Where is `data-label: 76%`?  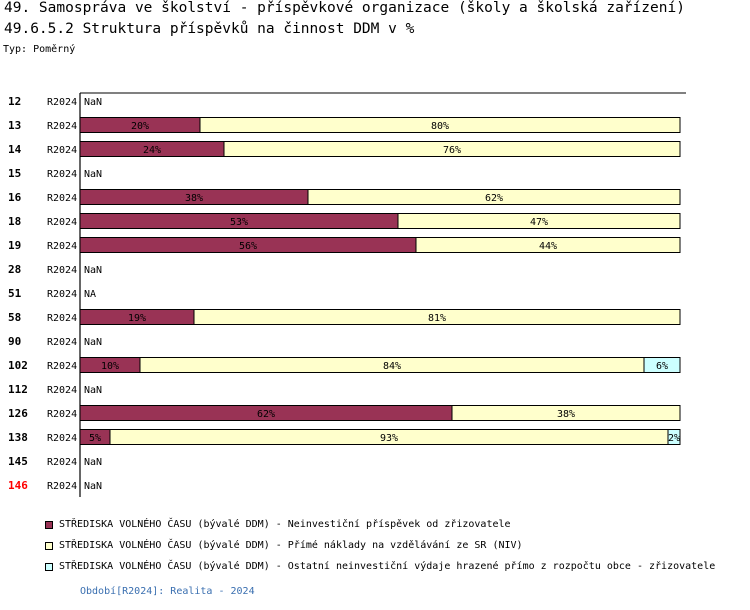
data-label: 76% is located at coordinates (452, 150).